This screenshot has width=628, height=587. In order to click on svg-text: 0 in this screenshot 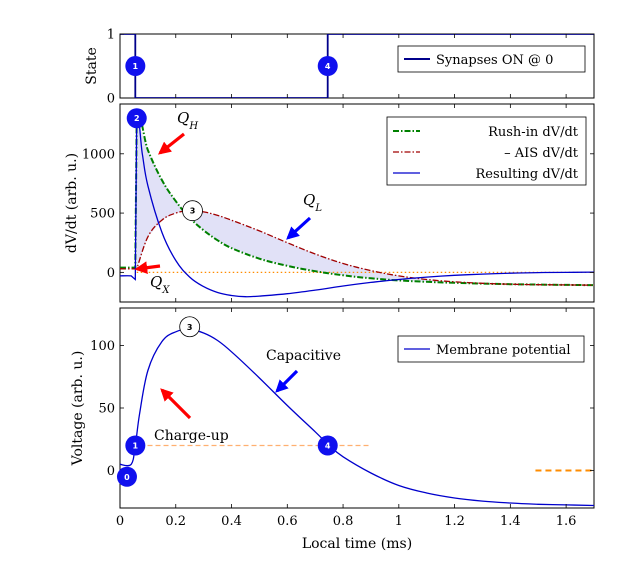, I will do `click(127, 477)`.